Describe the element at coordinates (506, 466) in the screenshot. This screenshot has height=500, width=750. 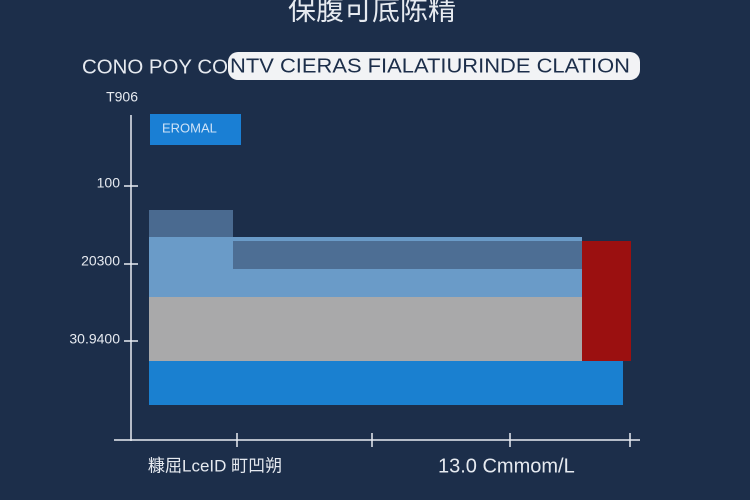
I see `x-label: 13.0 Cmmom/L` at that location.